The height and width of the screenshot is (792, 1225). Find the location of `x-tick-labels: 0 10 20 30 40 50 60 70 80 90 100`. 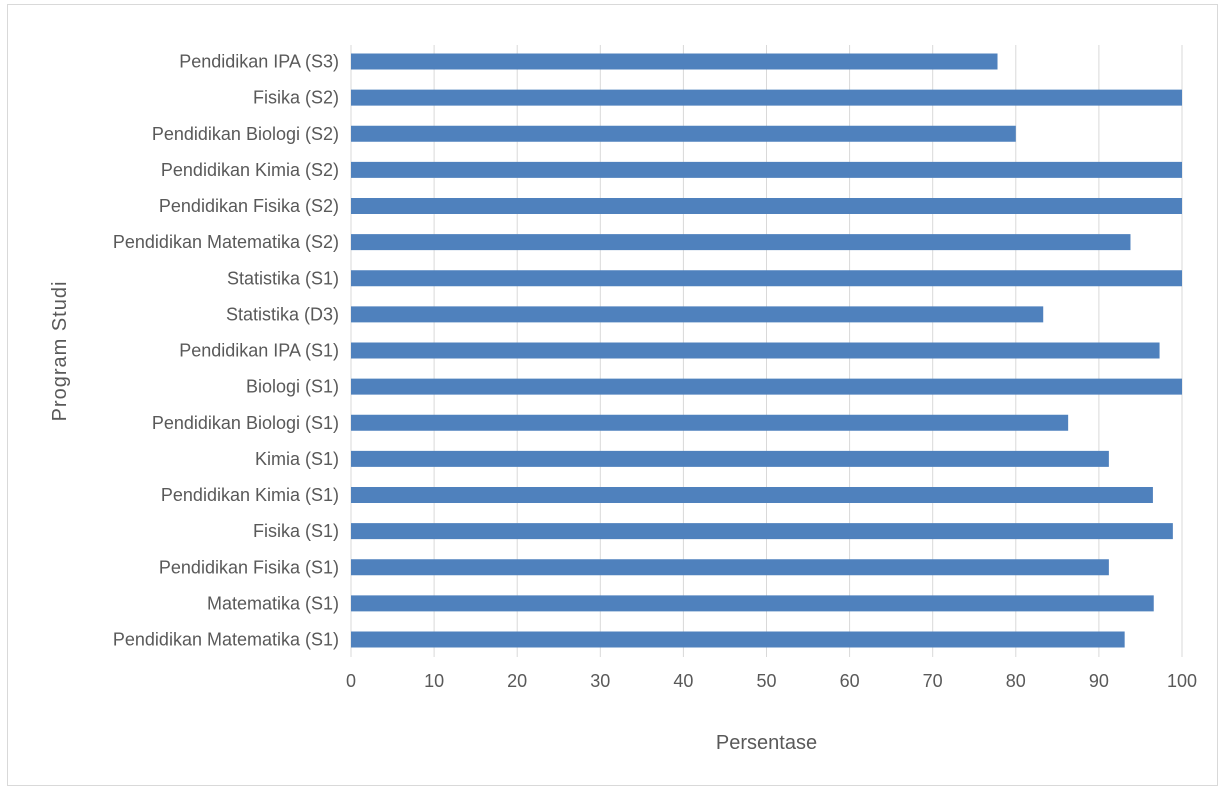

x-tick-labels: 0 10 20 30 40 50 60 70 80 90 100 is located at coordinates (771, 681).